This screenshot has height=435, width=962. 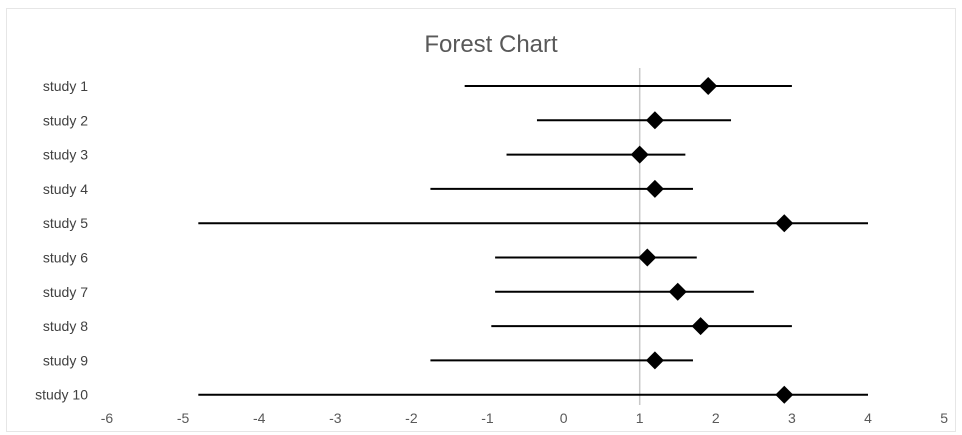 What do you see at coordinates (491, 44) in the screenshot?
I see `chart-title: Forest Chart` at bounding box center [491, 44].